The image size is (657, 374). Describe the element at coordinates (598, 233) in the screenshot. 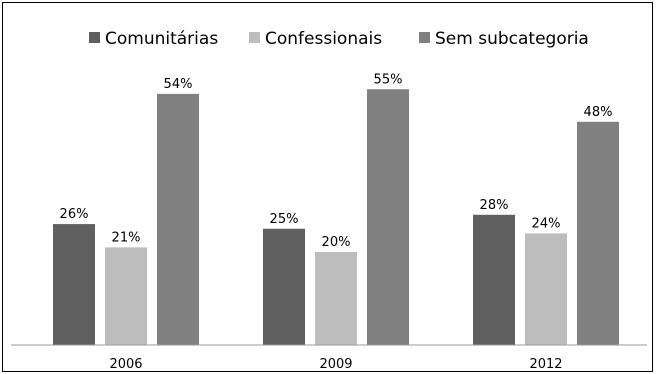

I see `bar-sem-subcategoria-2012` at that location.